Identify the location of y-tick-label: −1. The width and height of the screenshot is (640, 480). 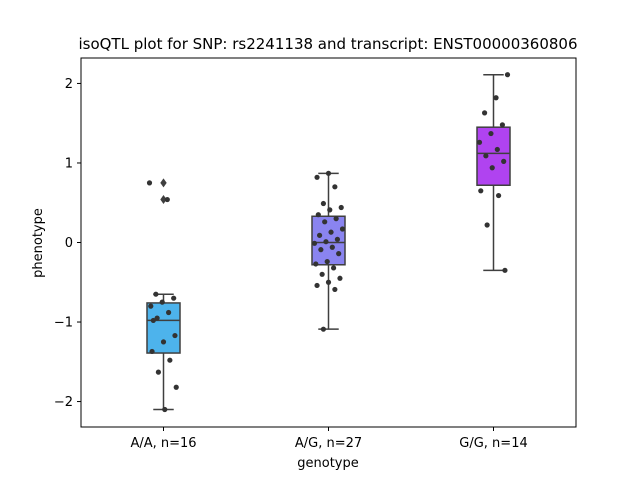
(63, 323).